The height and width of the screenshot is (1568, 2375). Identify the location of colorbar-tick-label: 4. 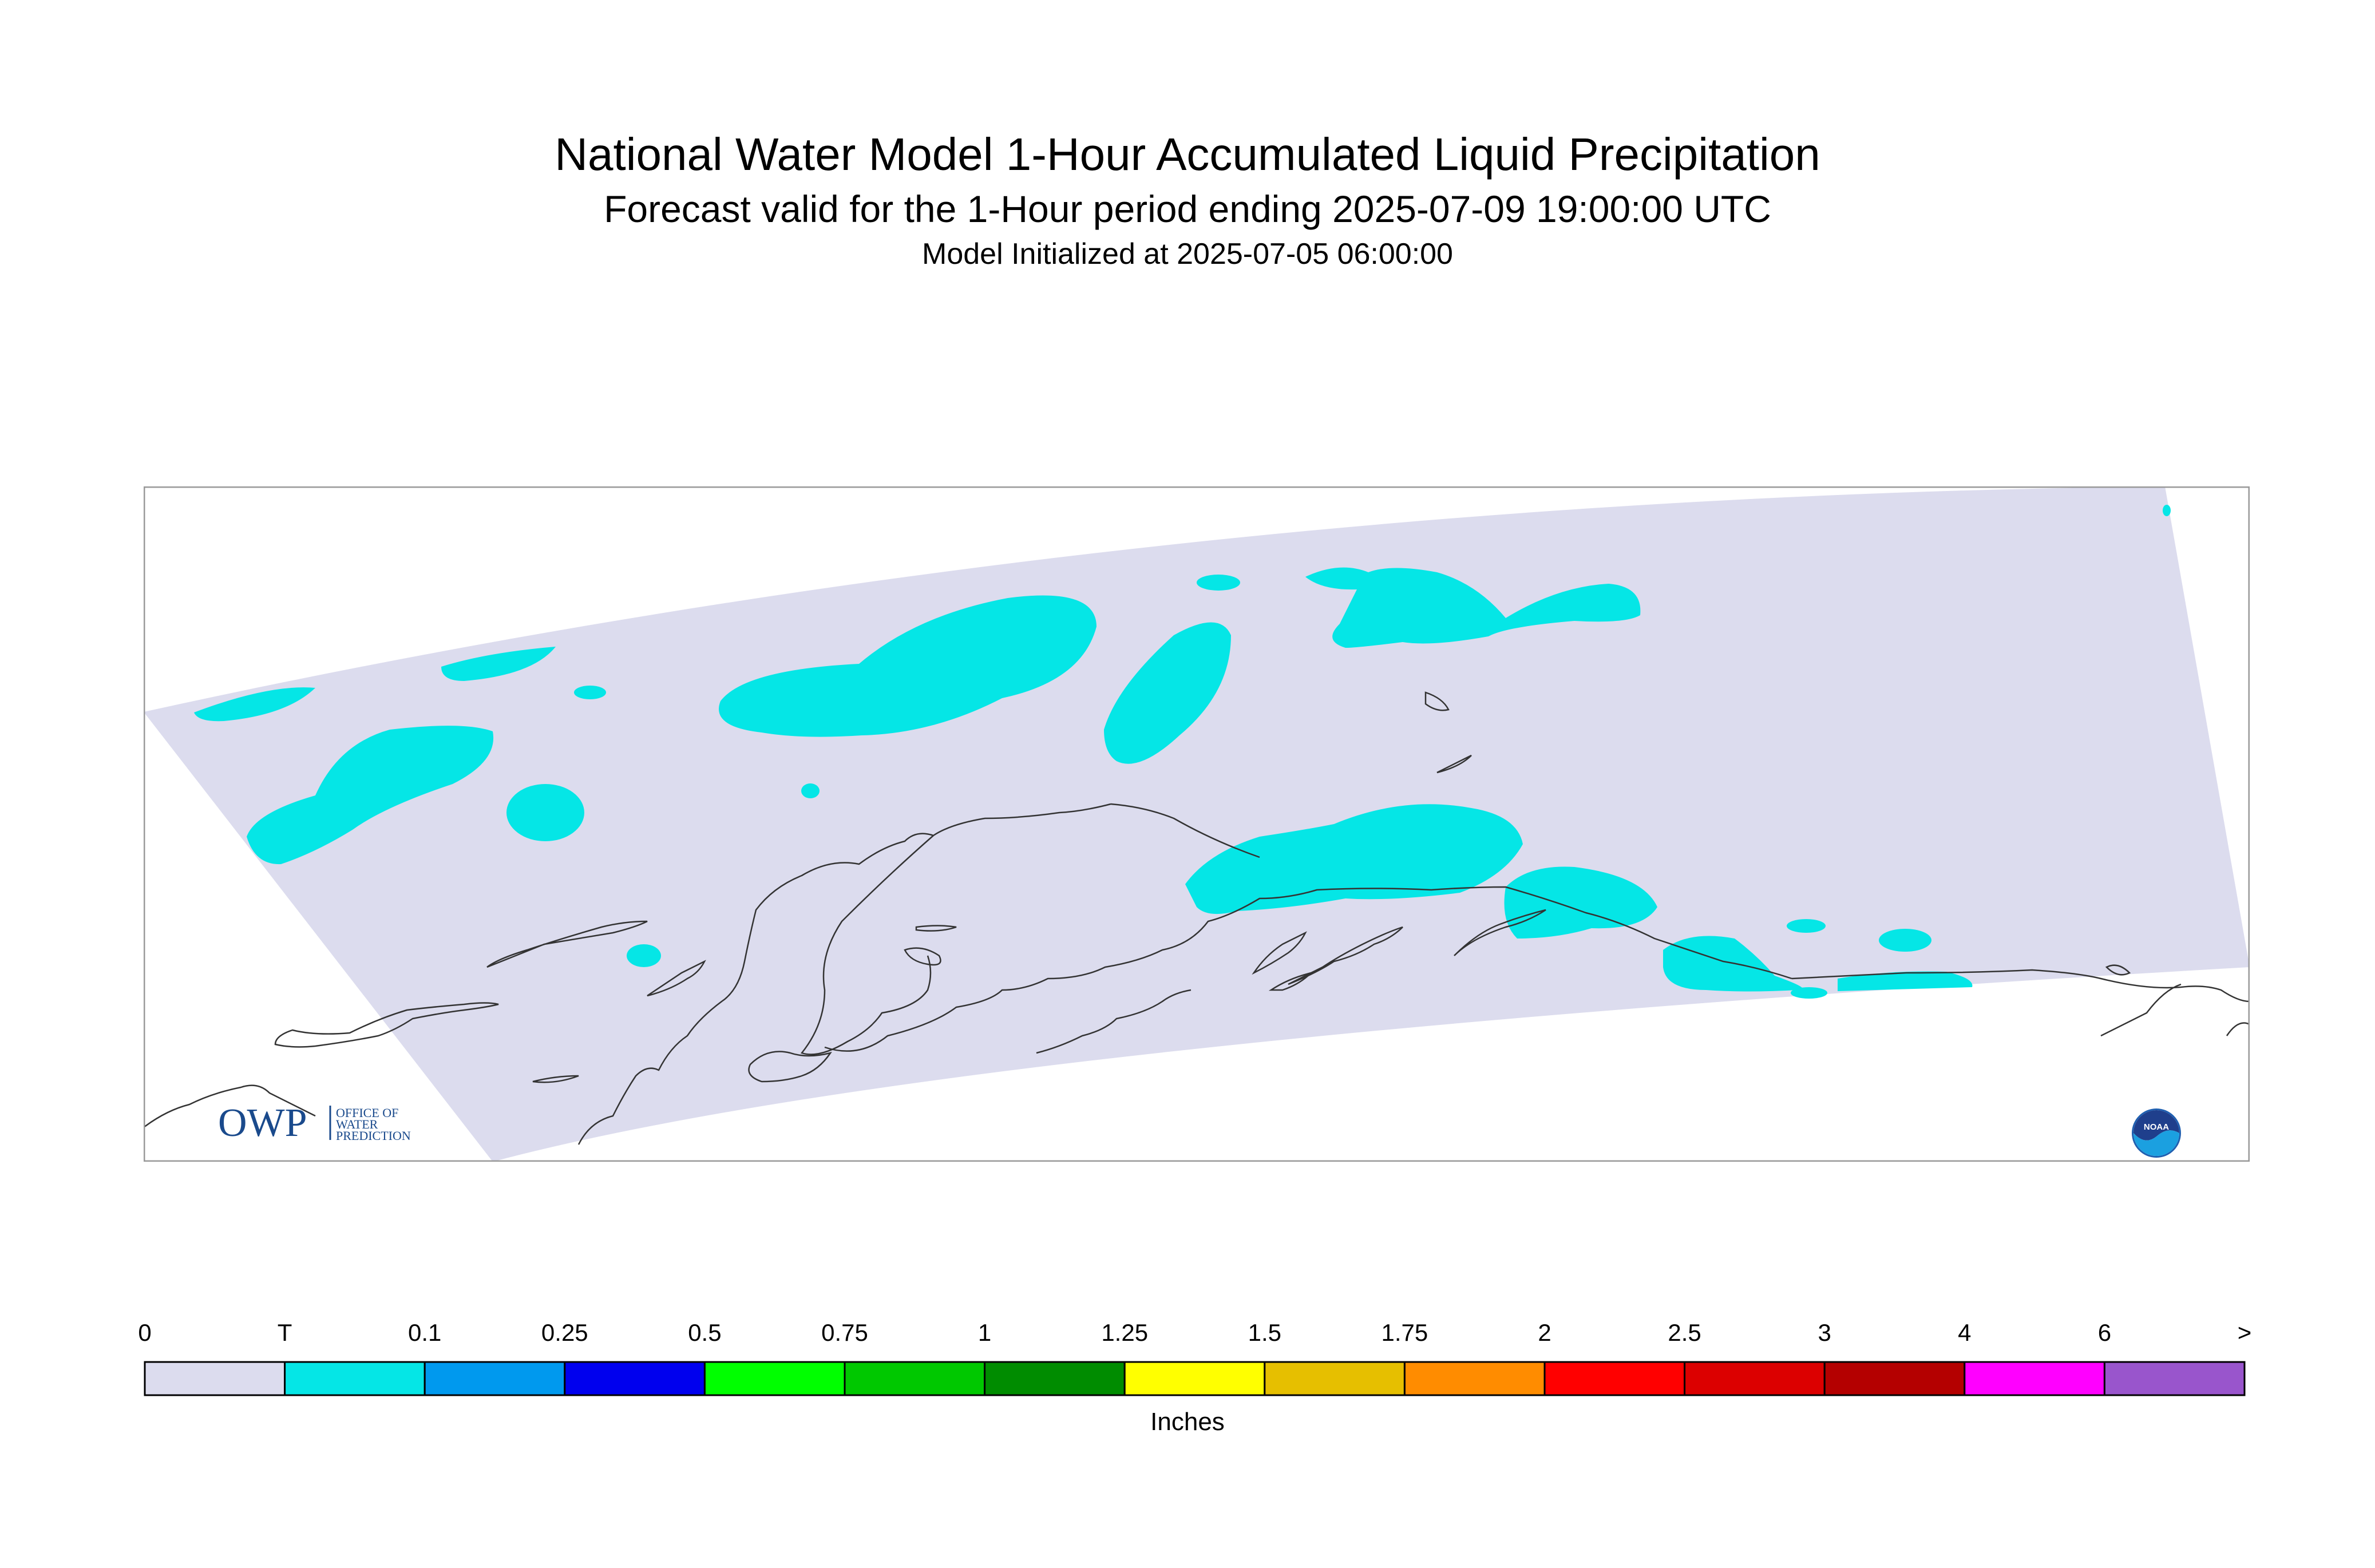
(1965, 1332).